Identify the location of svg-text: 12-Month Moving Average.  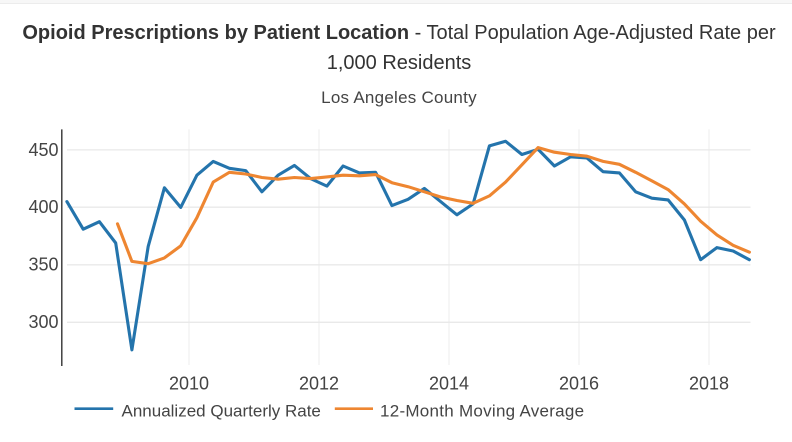
(482, 411).